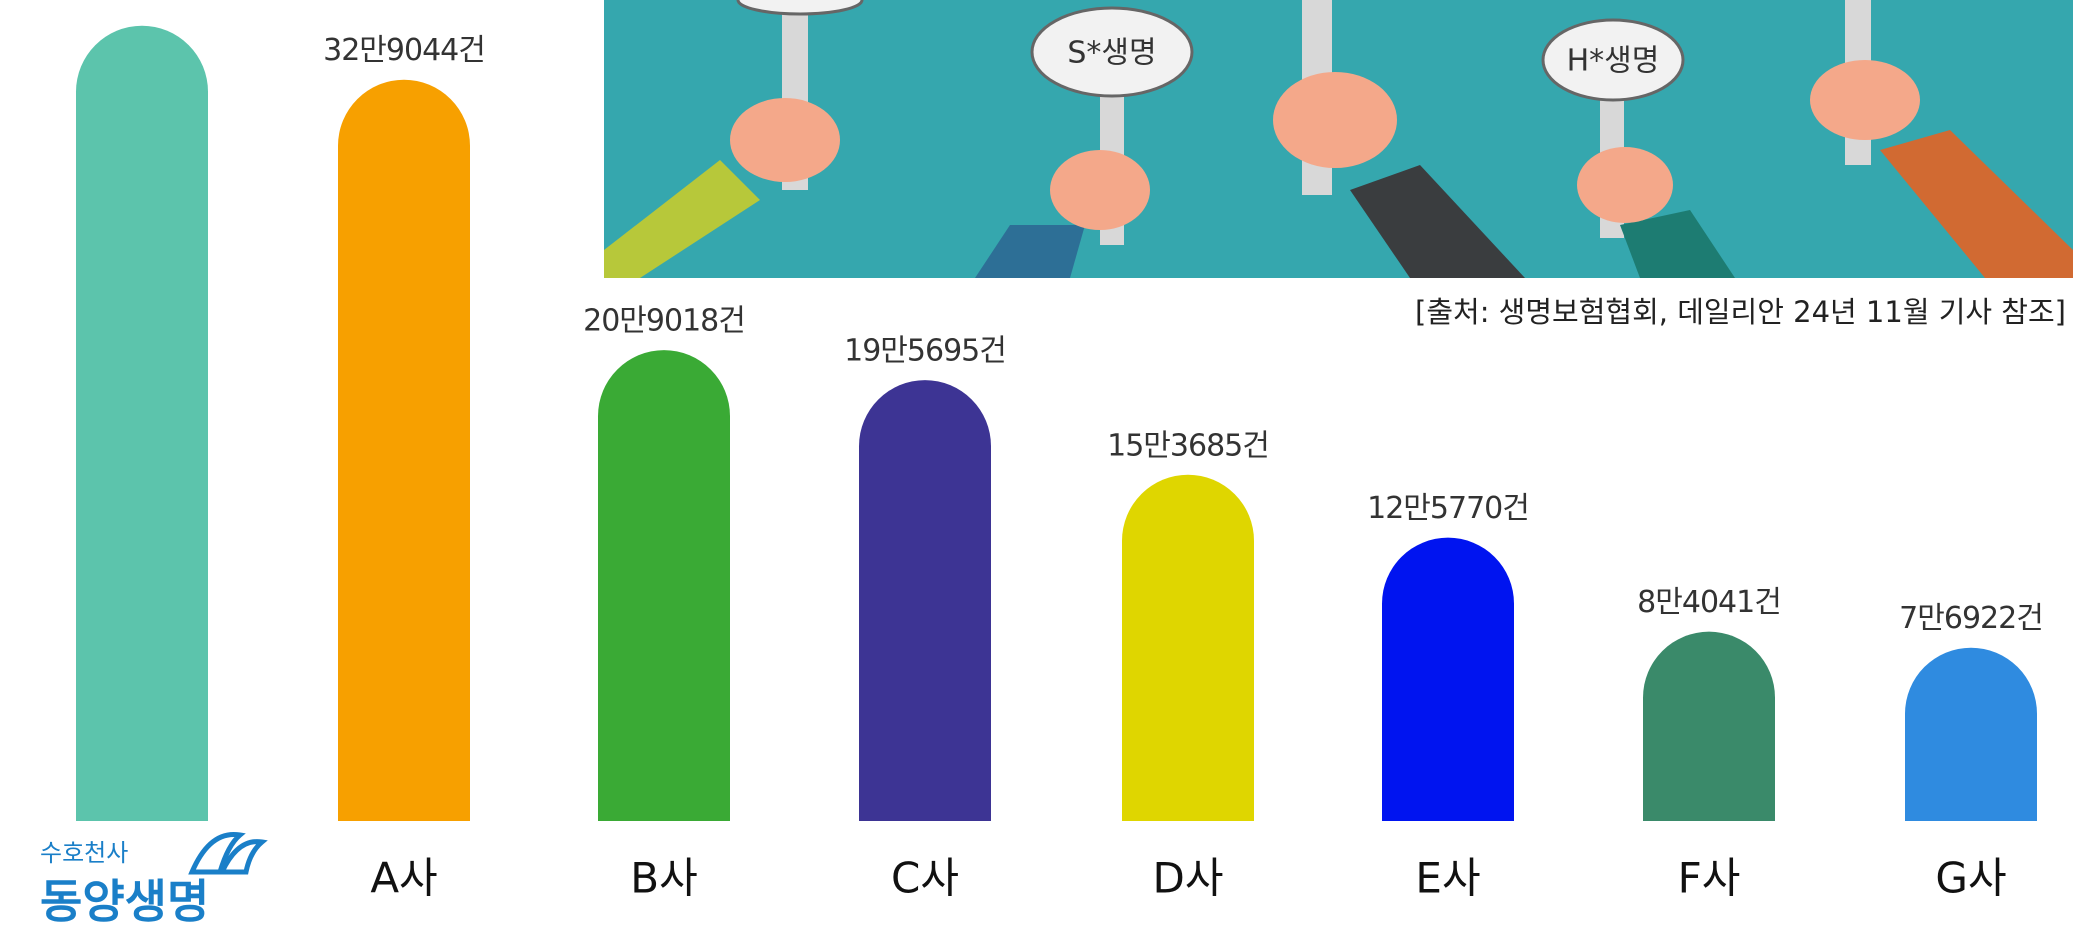 Image resolution: width=2077 pixels, height=942 pixels. I want to click on logo-tagline: 수호천사, so click(84, 853).